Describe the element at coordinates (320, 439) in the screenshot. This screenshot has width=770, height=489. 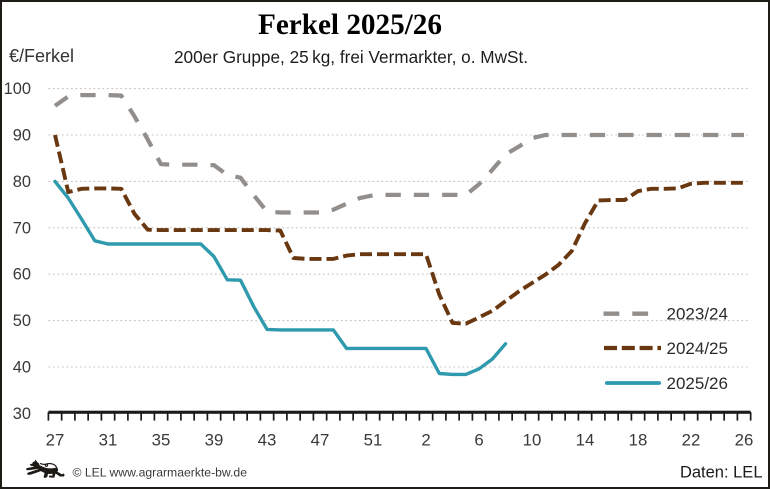
I see `svg-text: 47` at that location.